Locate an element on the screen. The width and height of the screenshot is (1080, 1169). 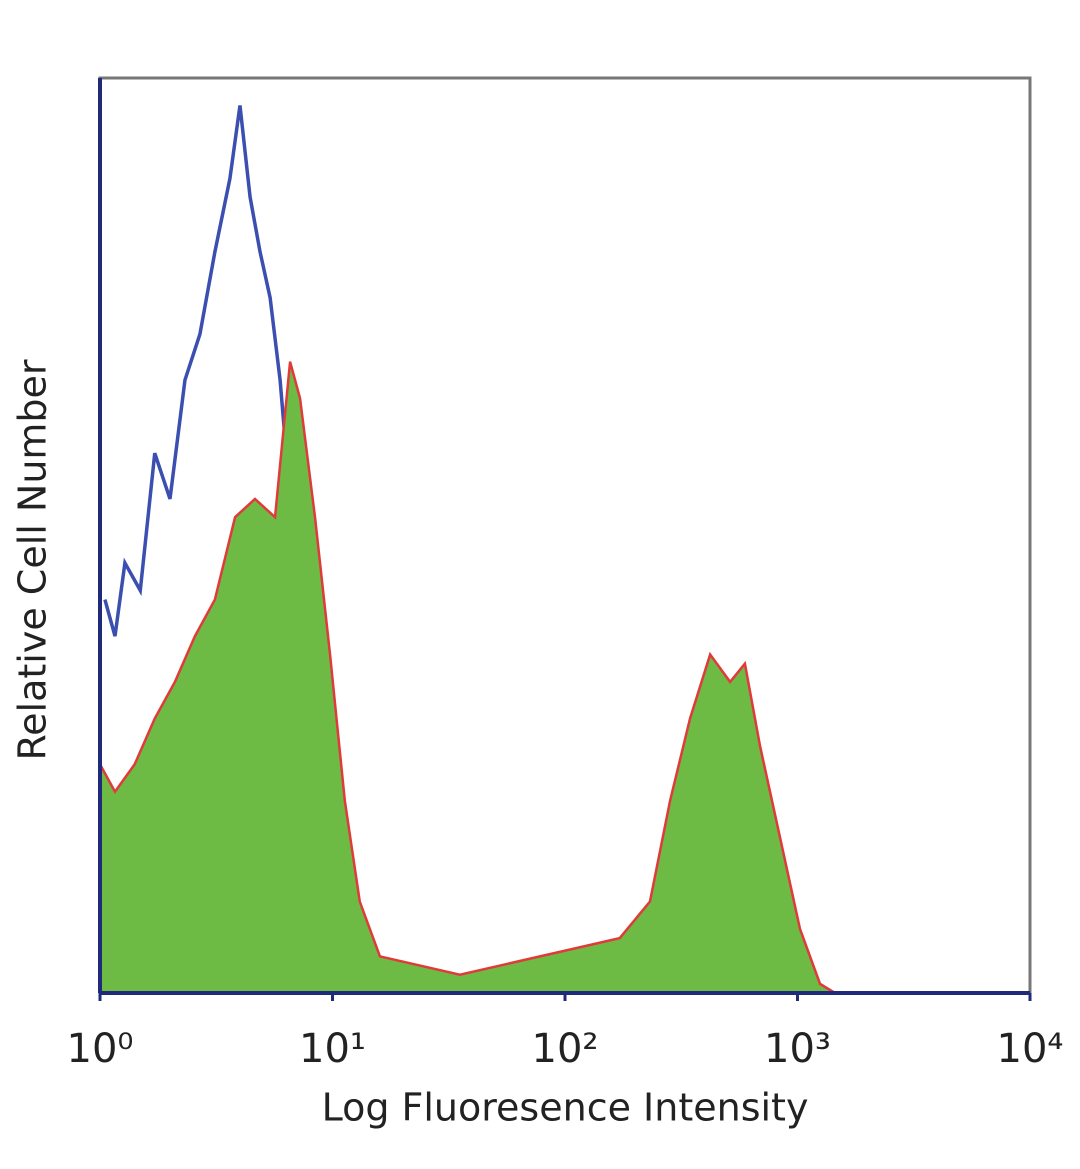
x-axis-label: Log Fluoresence Intensity is located at coordinates (565, 1108).